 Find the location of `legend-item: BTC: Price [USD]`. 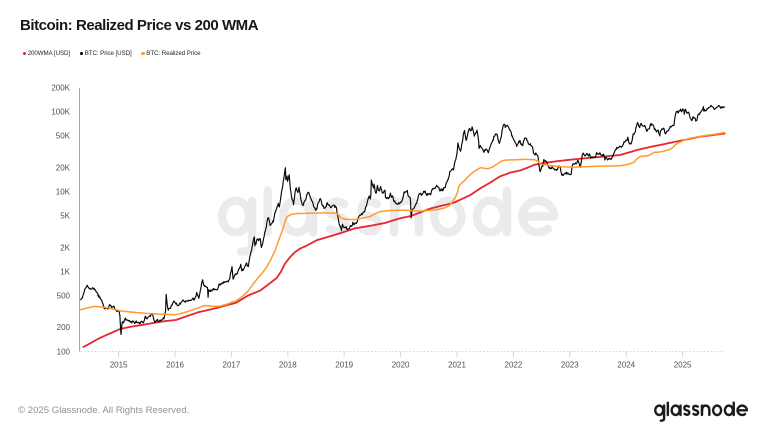

legend-item: BTC: Price [USD] is located at coordinates (105, 53).